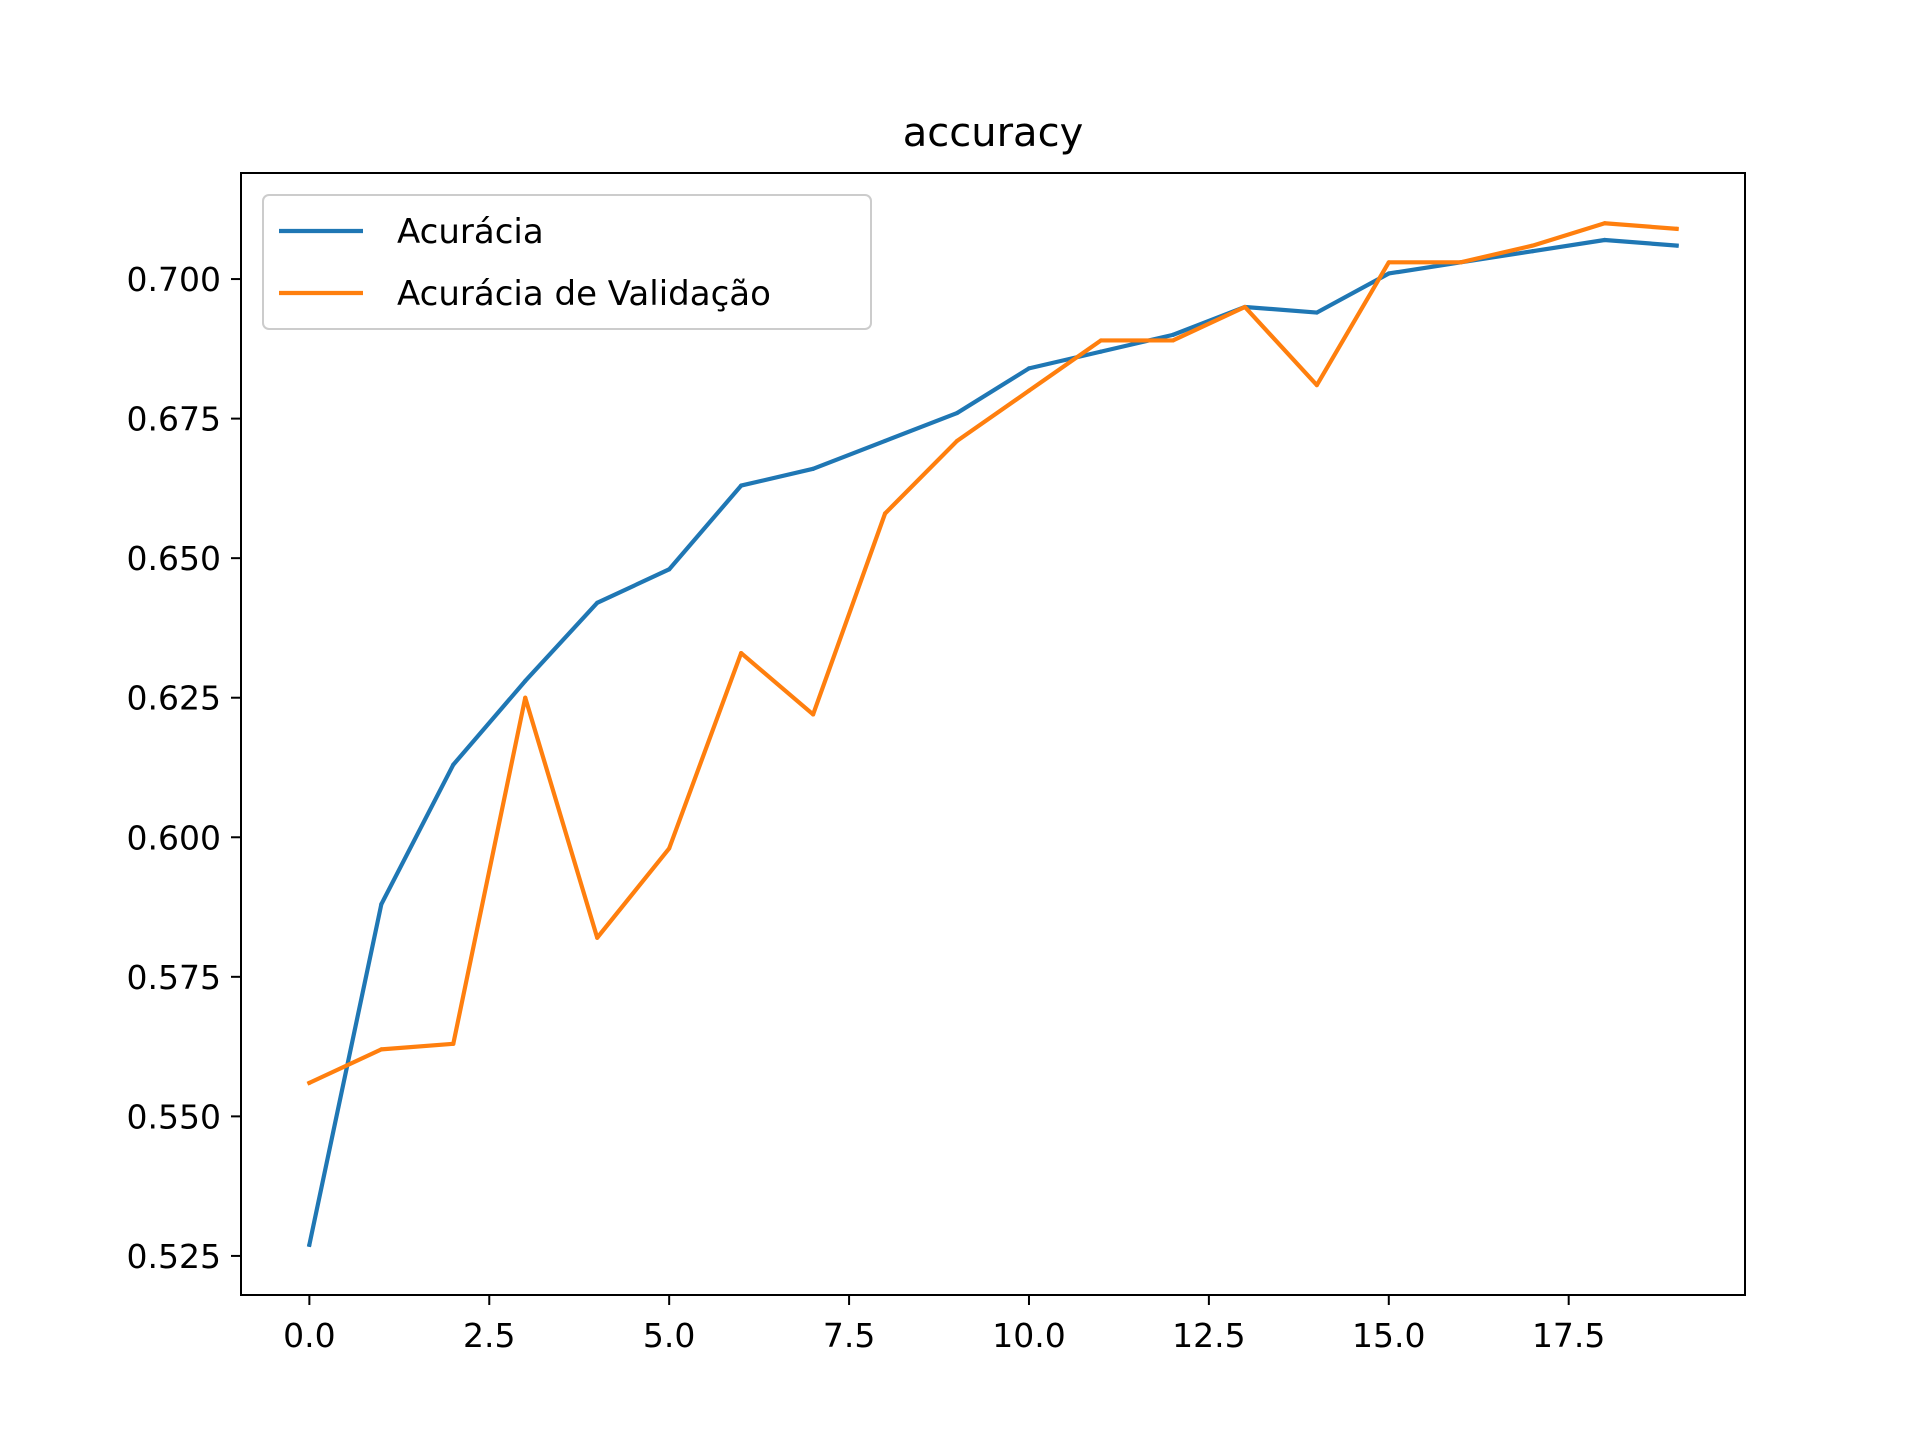  I want to click on x-tick-label: 17.5, so click(1568, 1335).